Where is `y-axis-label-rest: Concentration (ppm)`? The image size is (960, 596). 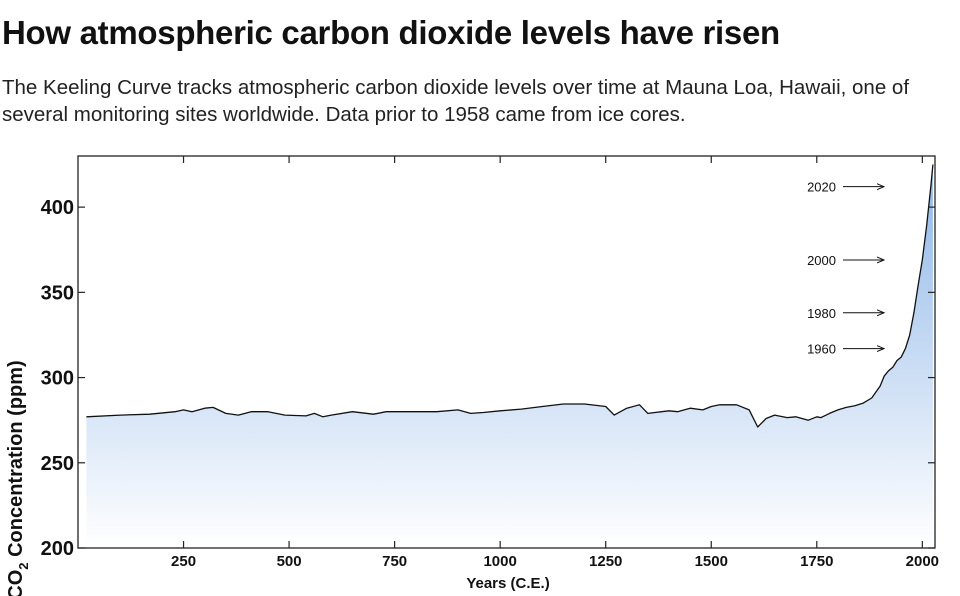
y-axis-label-rest: Concentration (ppm) is located at coordinates (16, 461).